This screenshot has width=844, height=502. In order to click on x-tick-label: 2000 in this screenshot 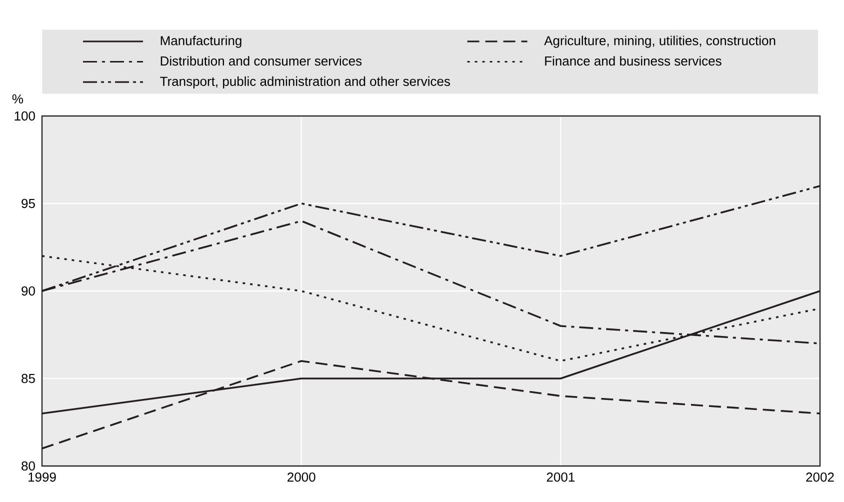, I will do `click(302, 477)`.